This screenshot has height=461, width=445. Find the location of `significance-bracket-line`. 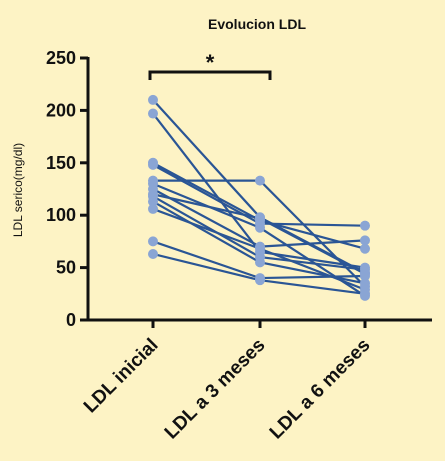

significance-bracket-line is located at coordinates (210, 75).